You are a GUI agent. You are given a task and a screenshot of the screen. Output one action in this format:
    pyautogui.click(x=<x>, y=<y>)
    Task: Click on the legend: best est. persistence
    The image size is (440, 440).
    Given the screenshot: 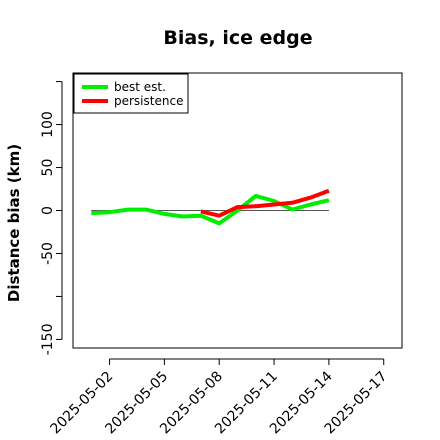 What is the action you would take?
    pyautogui.click(x=131, y=93)
    